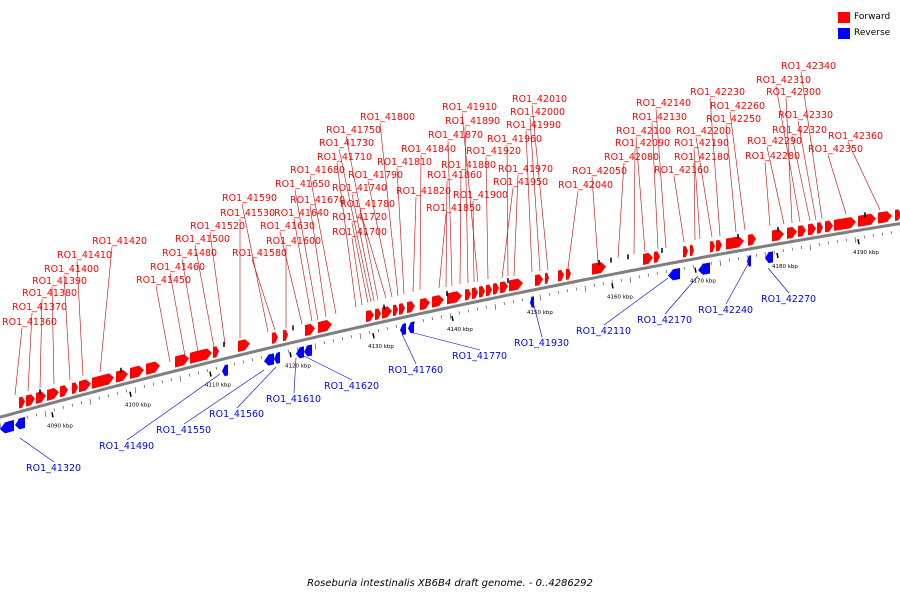 Image resolution: width=900 pixels, height=600 pixels. I want to click on forward-gene-label: RO1_41650, so click(302, 184).